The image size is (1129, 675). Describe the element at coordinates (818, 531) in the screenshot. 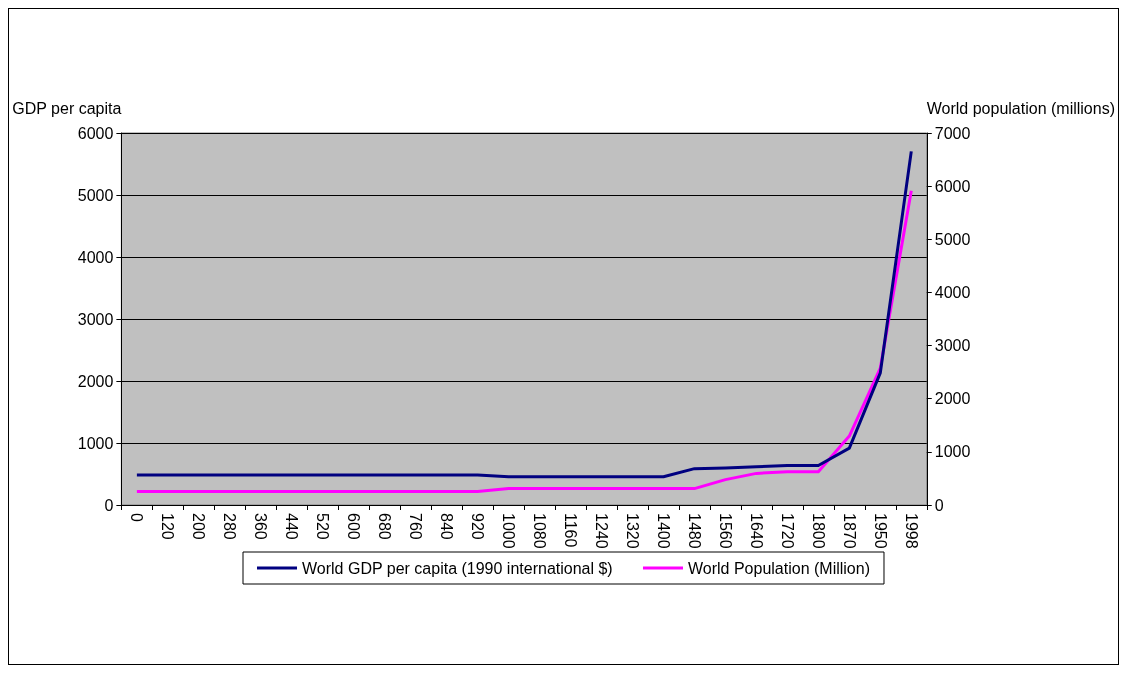

I see `x-tick-label: 1800` at that location.